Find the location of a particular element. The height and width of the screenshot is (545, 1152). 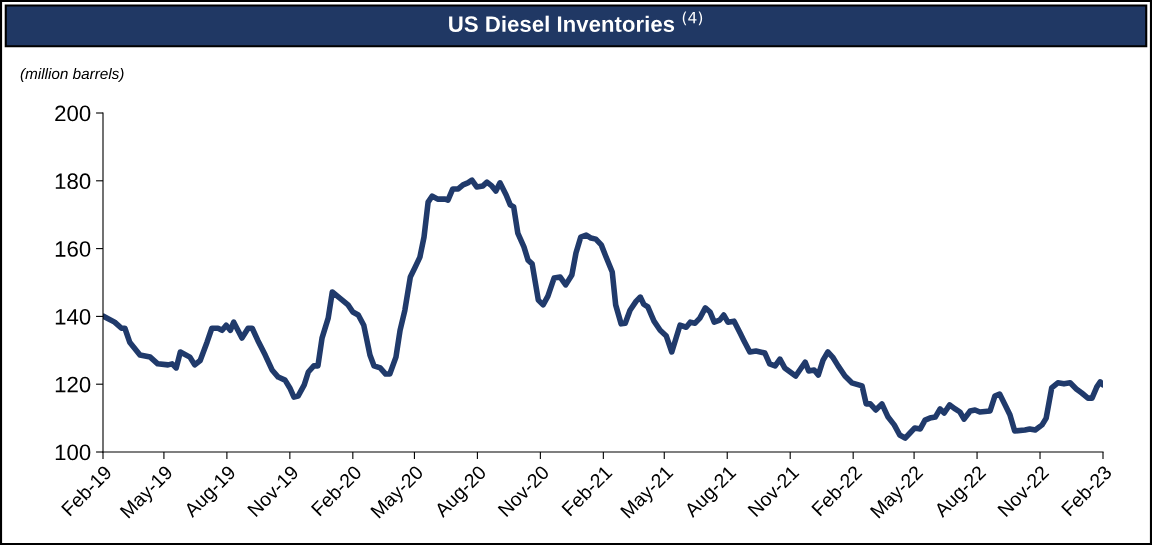

y-tick-label: 200 is located at coordinates (73, 113).